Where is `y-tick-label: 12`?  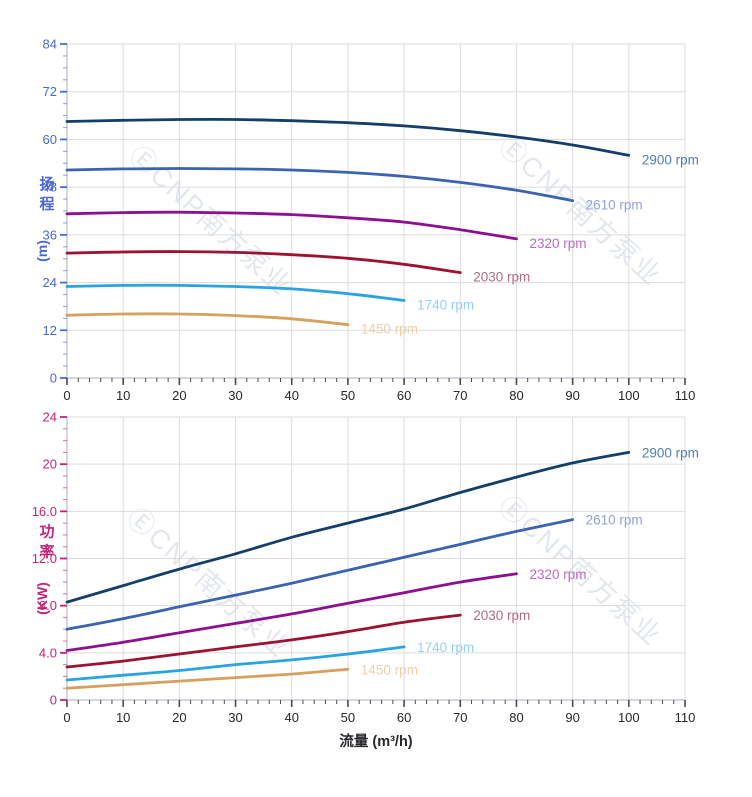 y-tick-label: 12 is located at coordinates (50, 330).